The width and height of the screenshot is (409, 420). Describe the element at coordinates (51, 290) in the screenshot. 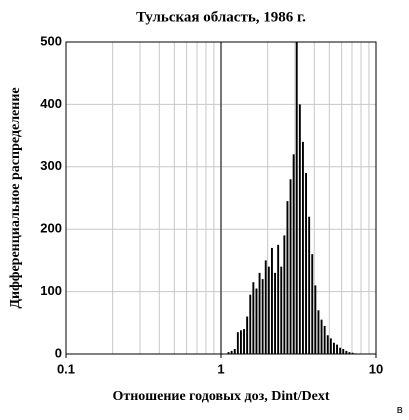

I see `y-tick-label: 100` at that location.